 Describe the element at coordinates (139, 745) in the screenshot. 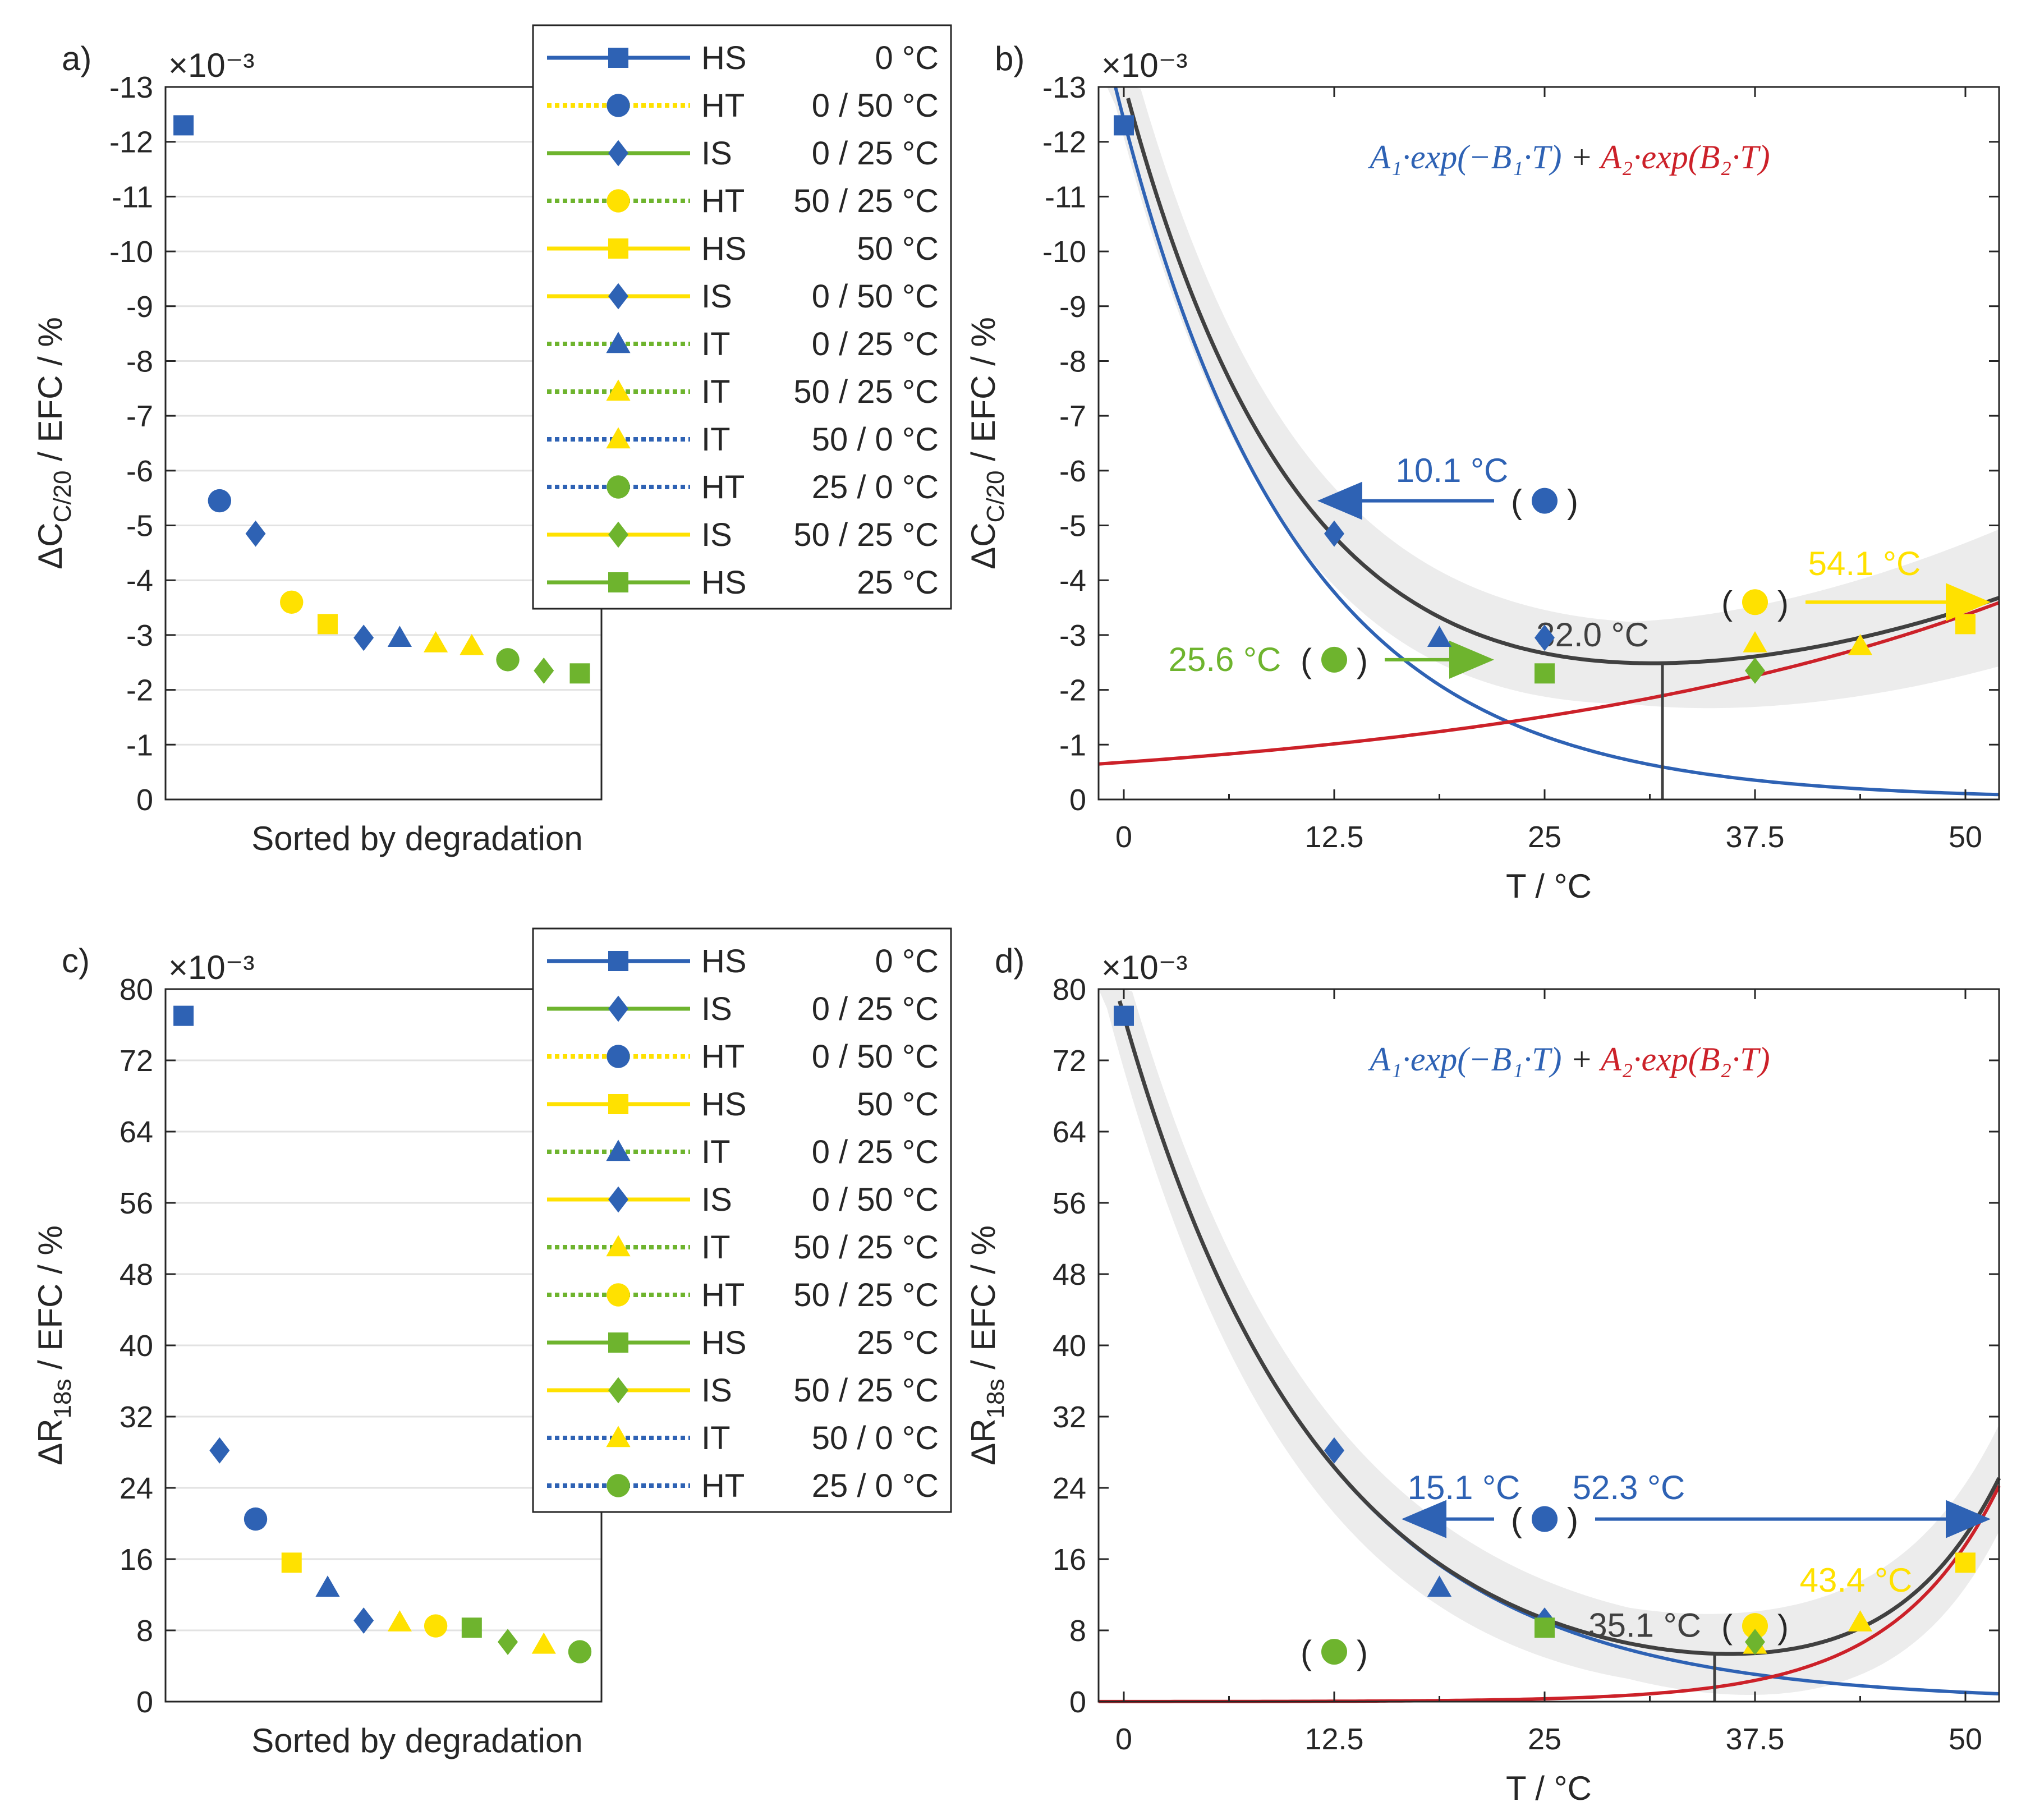

I see `y-tick-label: -1` at that location.